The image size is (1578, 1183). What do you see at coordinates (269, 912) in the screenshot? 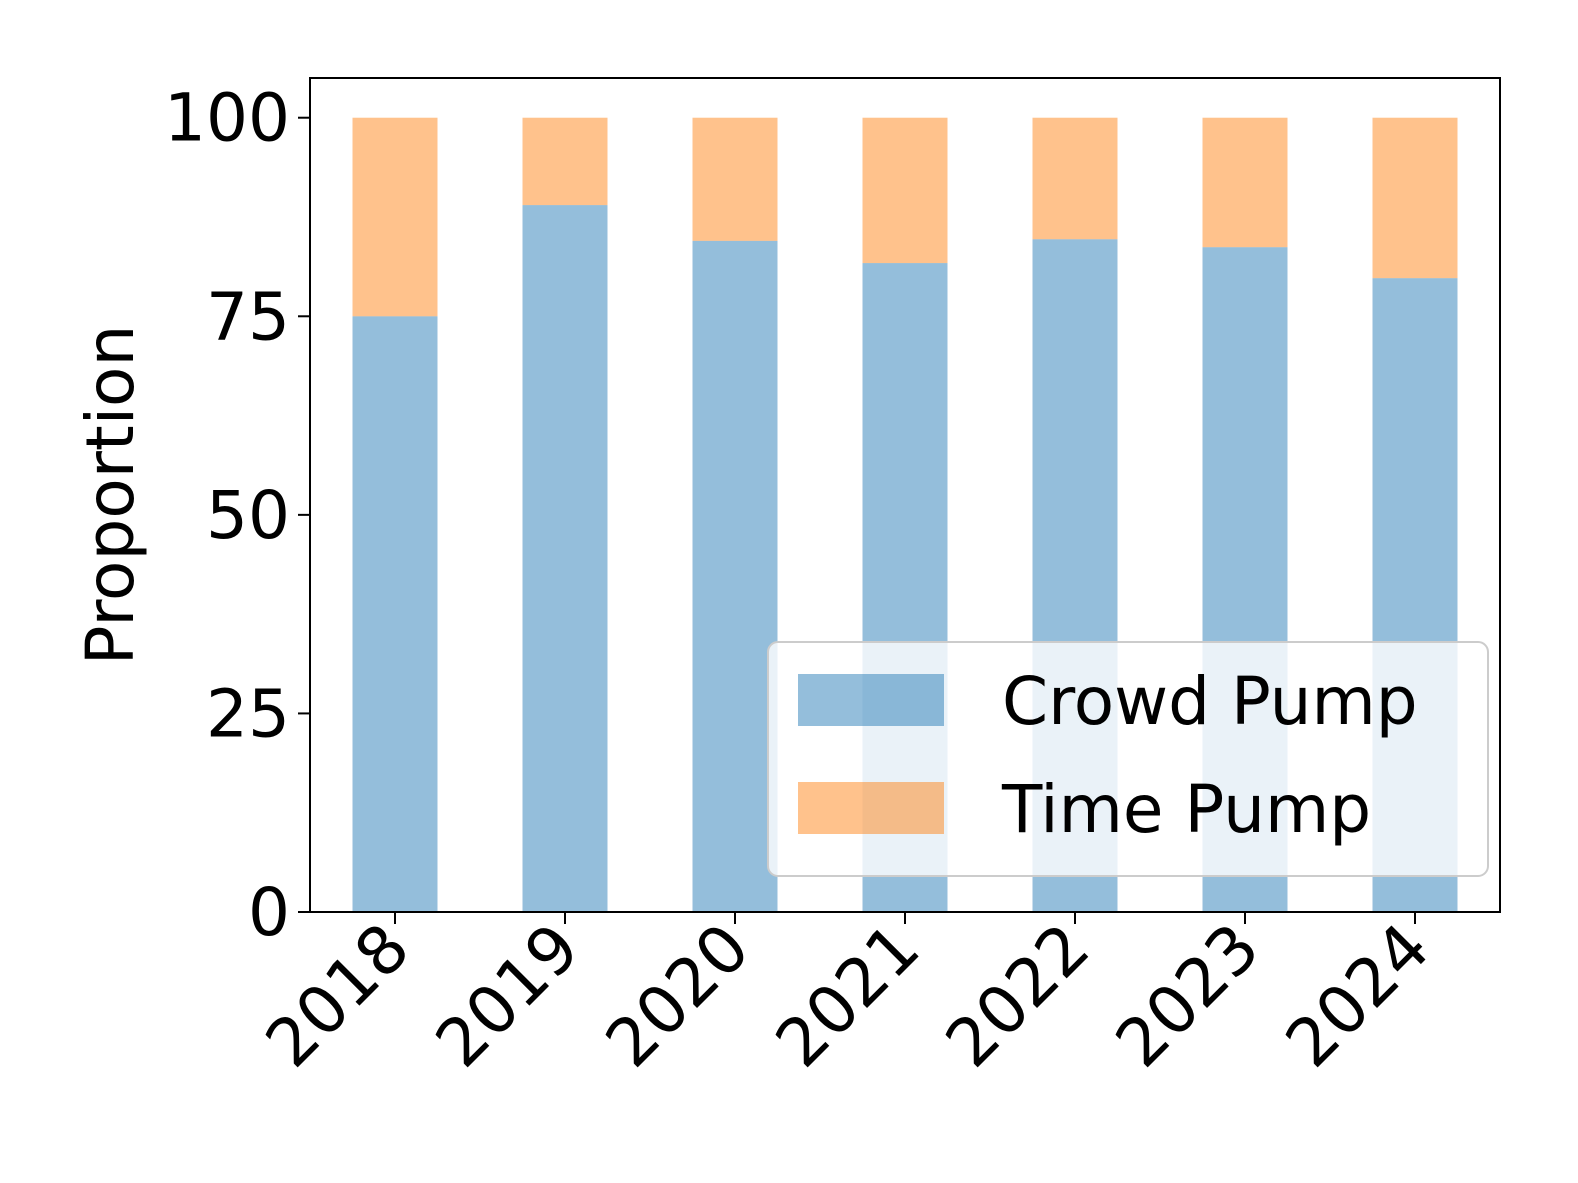
I see `y-tick-label-0: 0` at bounding box center [269, 912].